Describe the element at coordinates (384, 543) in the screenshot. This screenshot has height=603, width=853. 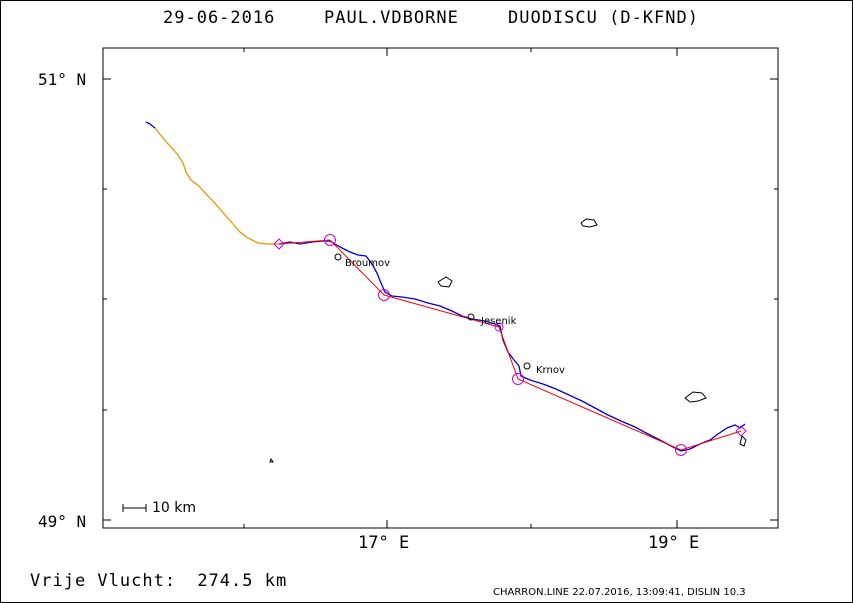
I see `lon-label-left: 17° E` at that location.